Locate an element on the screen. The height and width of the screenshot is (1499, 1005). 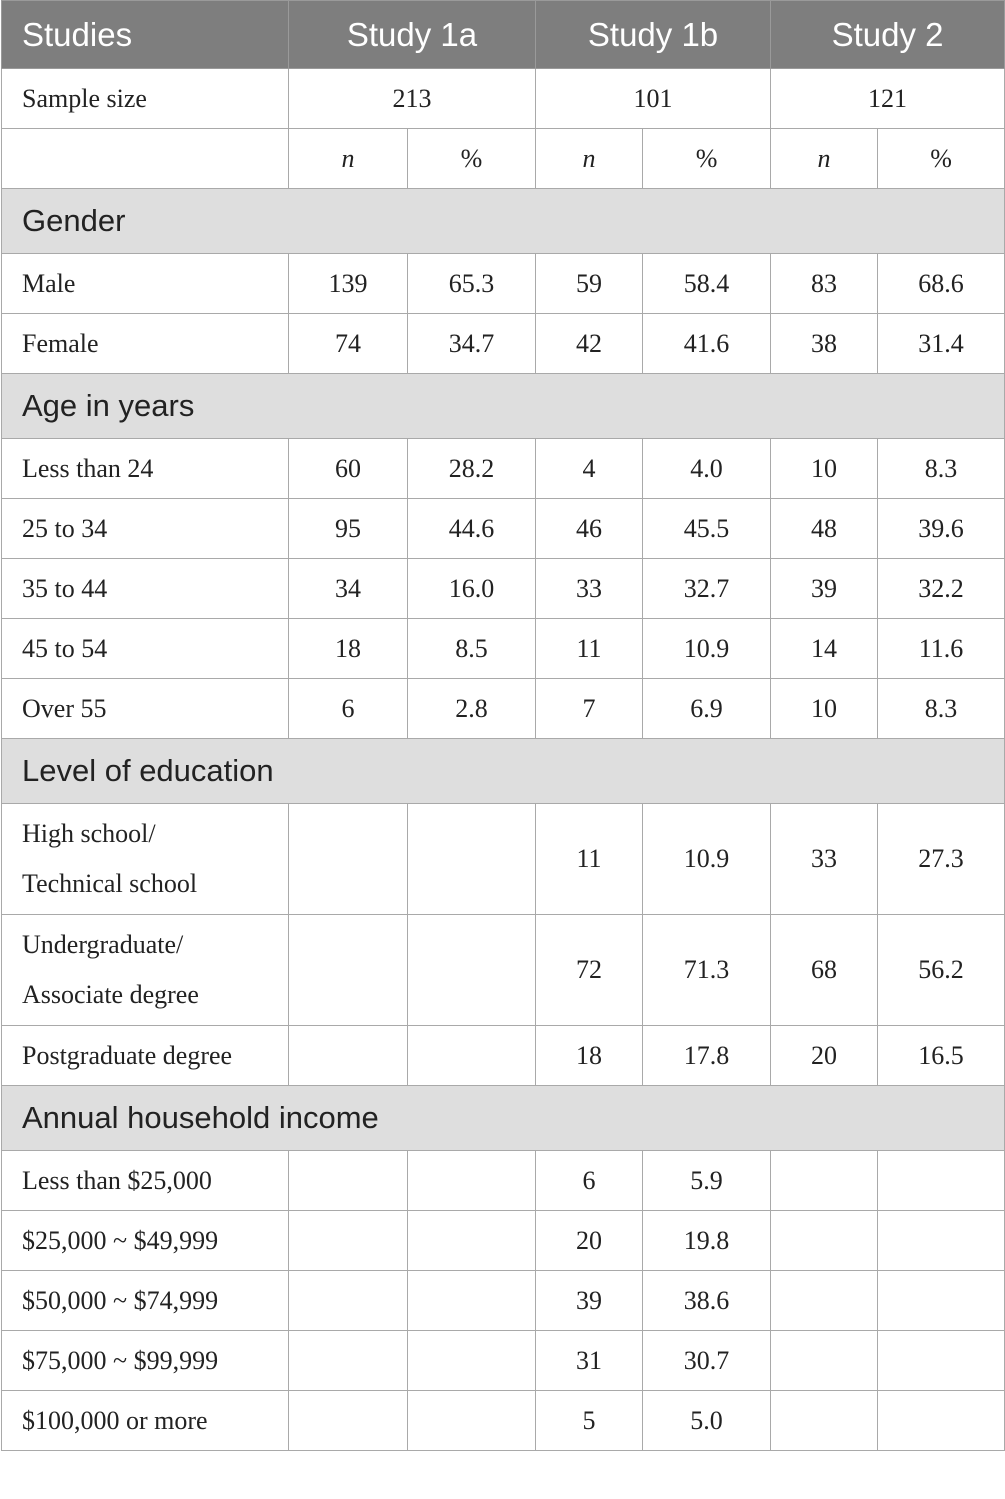
section-header-level-of-education: Level of education is located at coordinates (502, 771).